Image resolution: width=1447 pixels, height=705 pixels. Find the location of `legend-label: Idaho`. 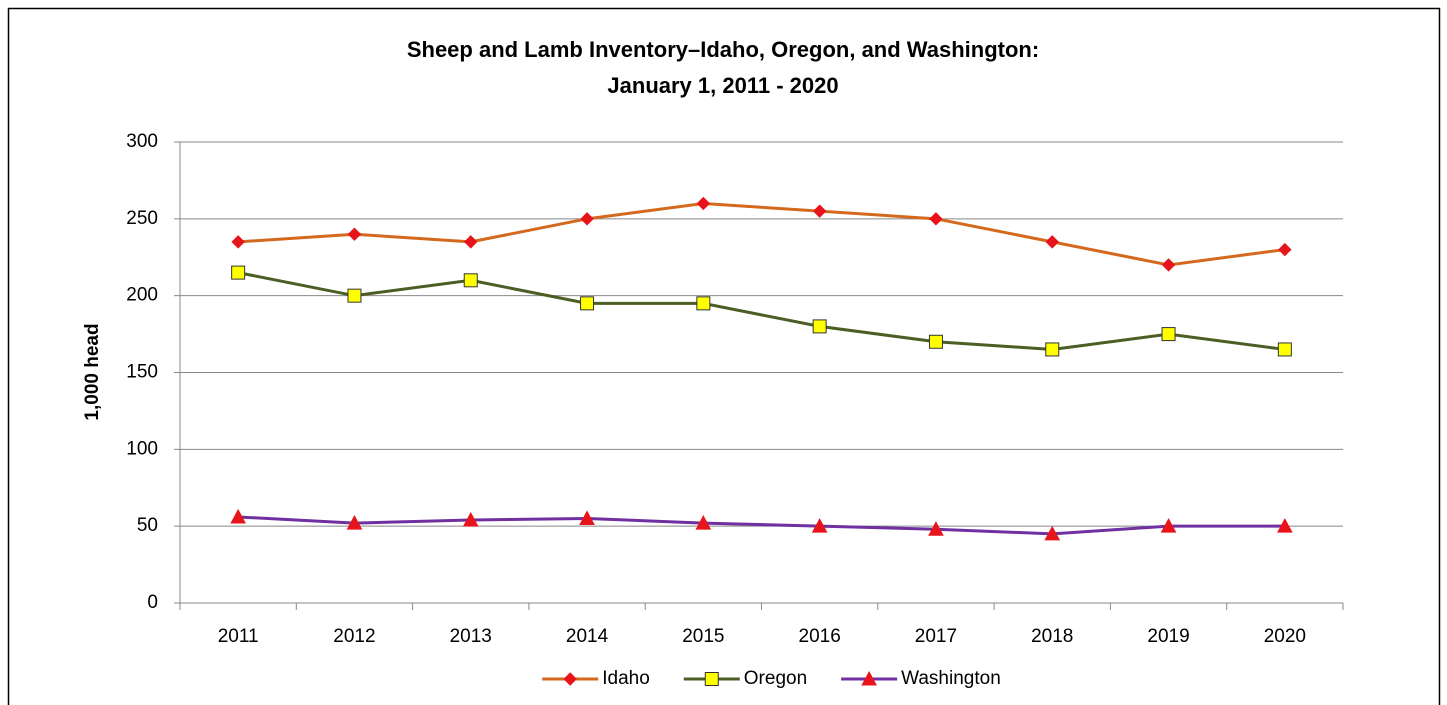

legend-label: Idaho is located at coordinates (626, 678).